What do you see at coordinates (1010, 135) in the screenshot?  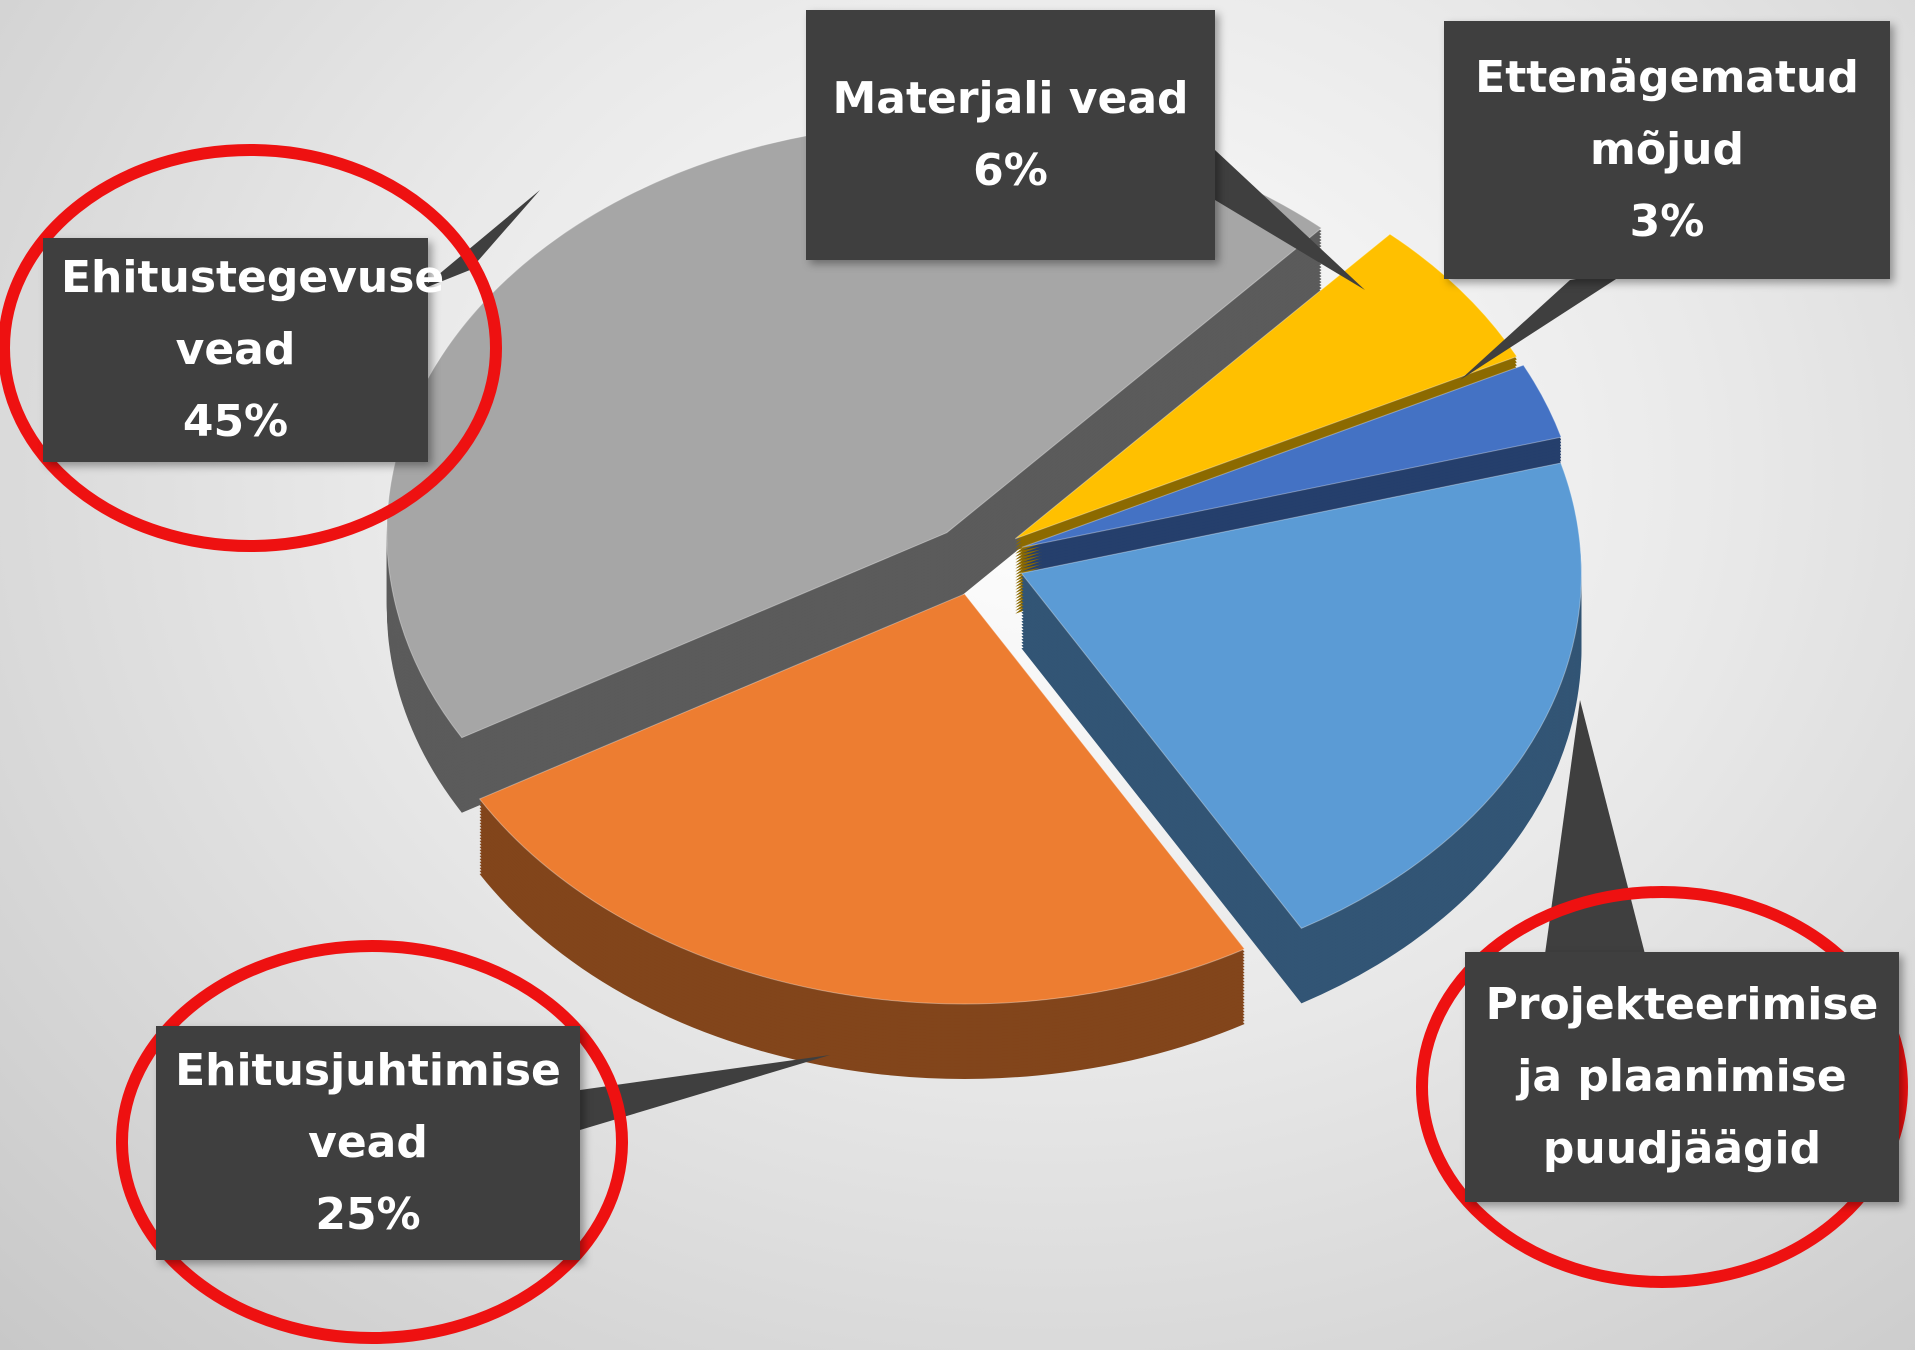 I see `data-label: Materjali vead 6%` at bounding box center [1010, 135].